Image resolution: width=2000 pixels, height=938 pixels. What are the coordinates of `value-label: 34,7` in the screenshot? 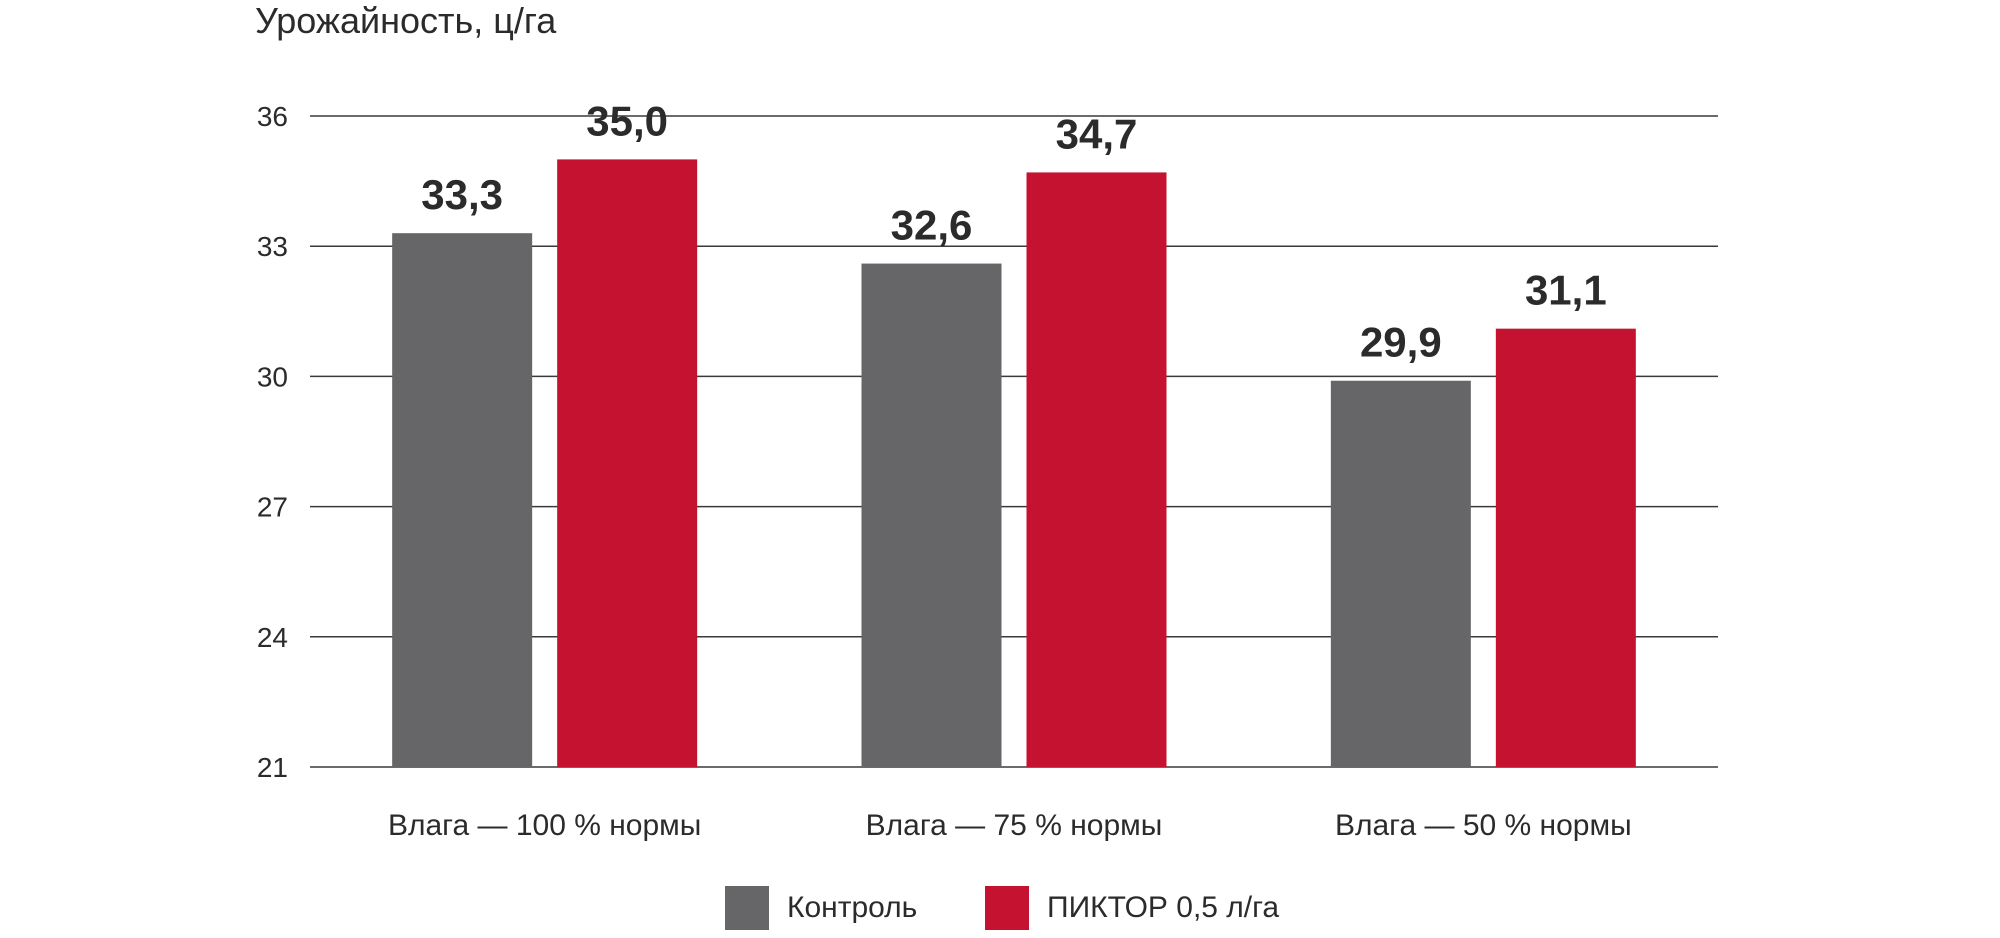 It's located at (1097, 133).